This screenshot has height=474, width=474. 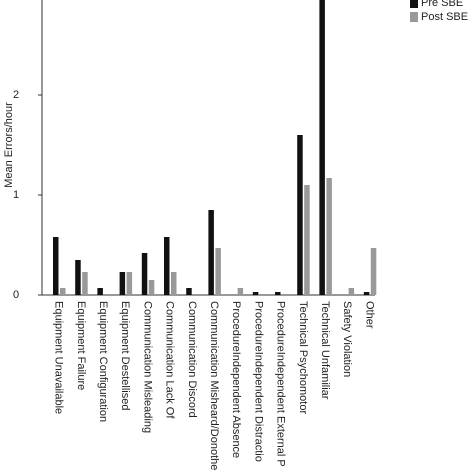 What do you see at coordinates (59, 357) in the screenshot?
I see `x-tick-label: Equipment Unavailable` at bounding box center [59, 357].